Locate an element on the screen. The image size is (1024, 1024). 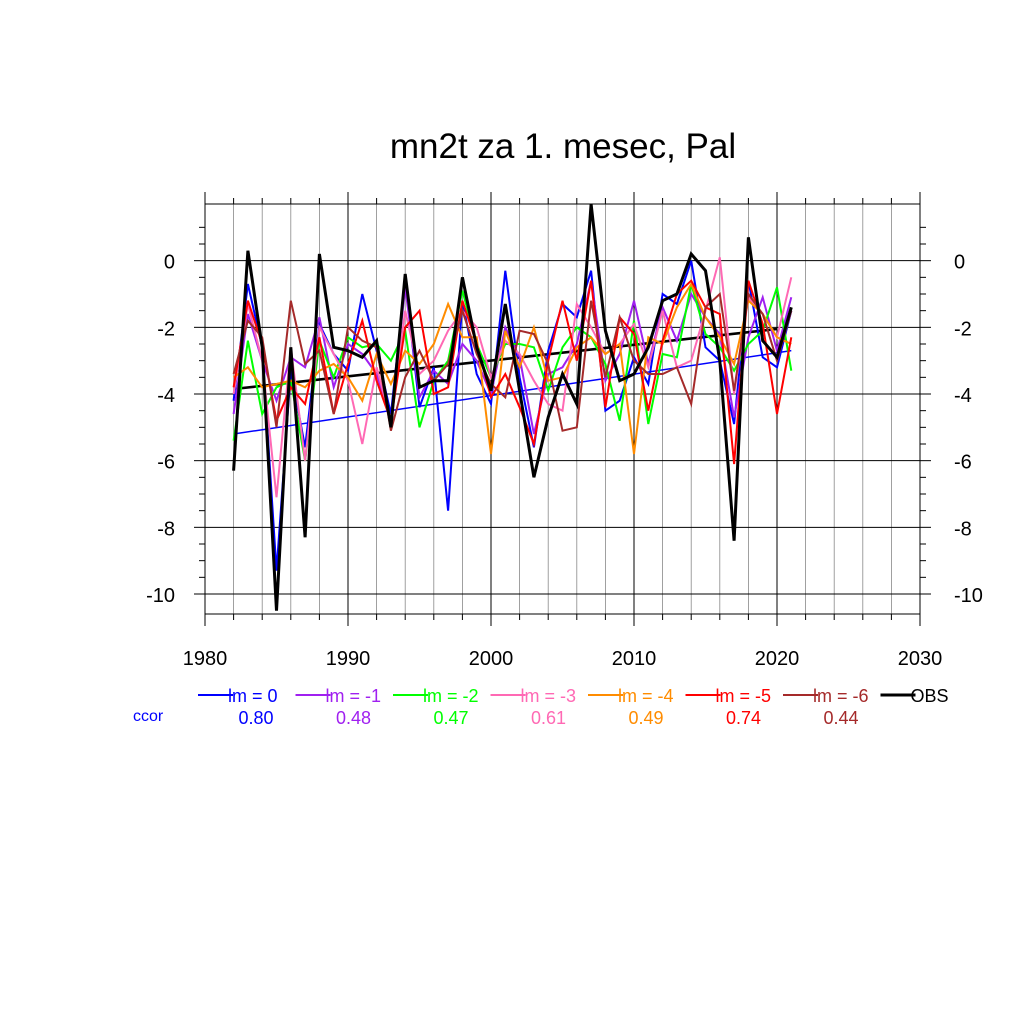
trend-line is located at coordinates (505, 359).